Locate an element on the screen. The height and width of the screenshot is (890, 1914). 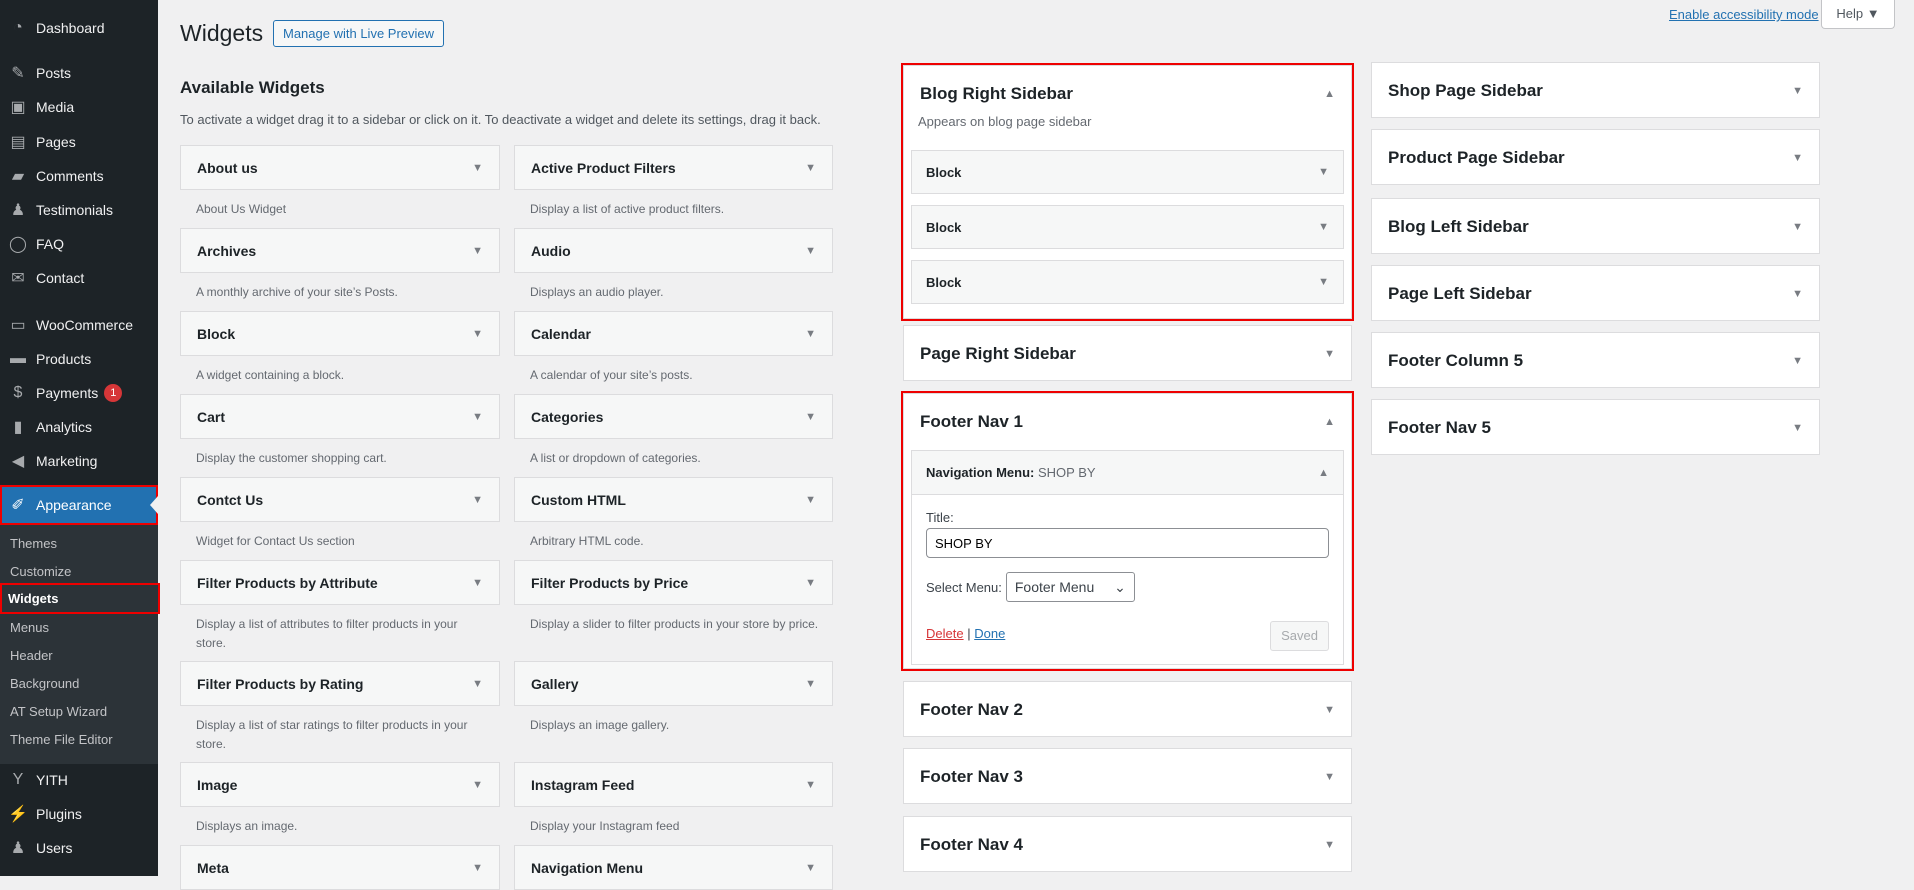
available-widget: Active Product Filters ▼ is located at coordinates (673, 167).